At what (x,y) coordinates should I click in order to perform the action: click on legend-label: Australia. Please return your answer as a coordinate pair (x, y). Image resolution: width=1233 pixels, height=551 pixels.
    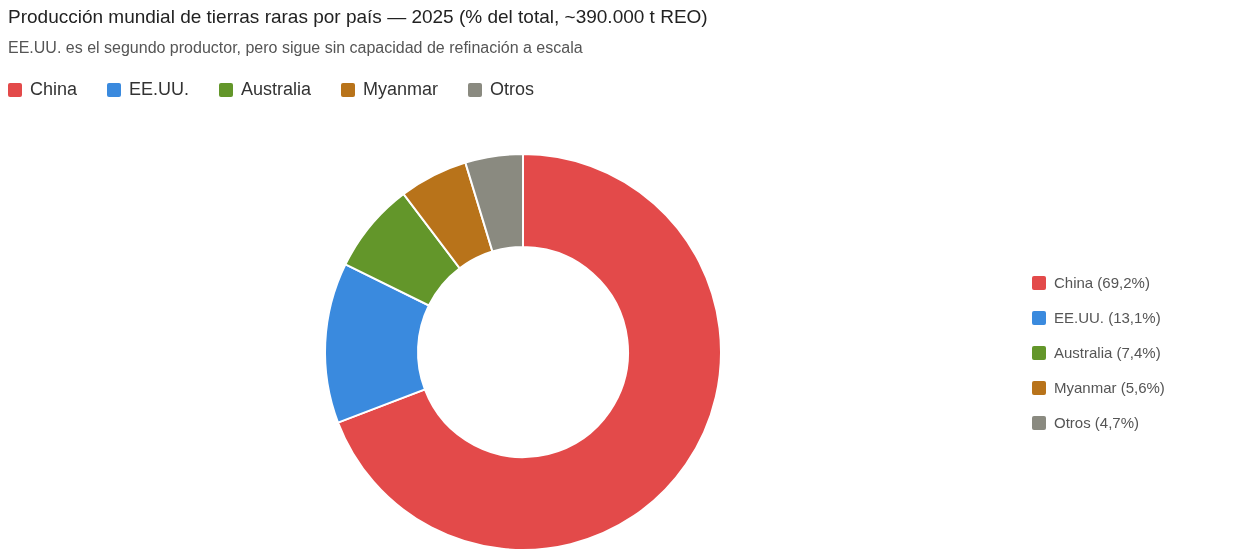
    Looking at the image, I should click on (276, 89).